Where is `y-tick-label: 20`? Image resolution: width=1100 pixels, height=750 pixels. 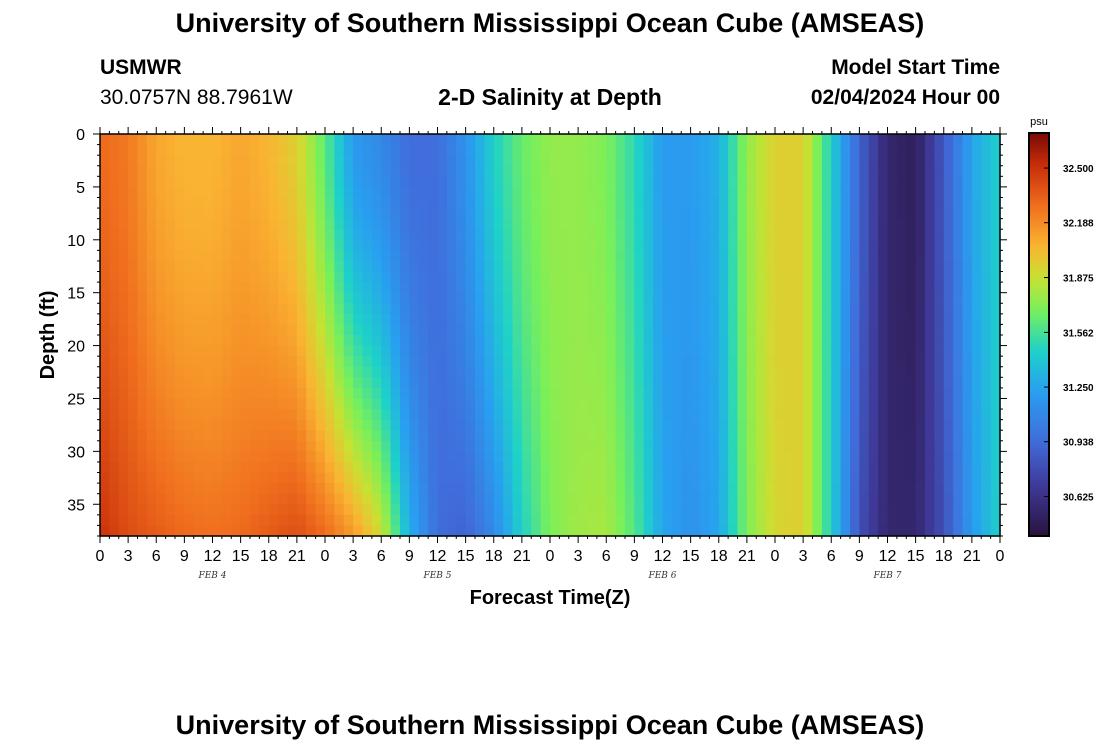
y-tick-label: 20 is located at coordinates (76, 347).